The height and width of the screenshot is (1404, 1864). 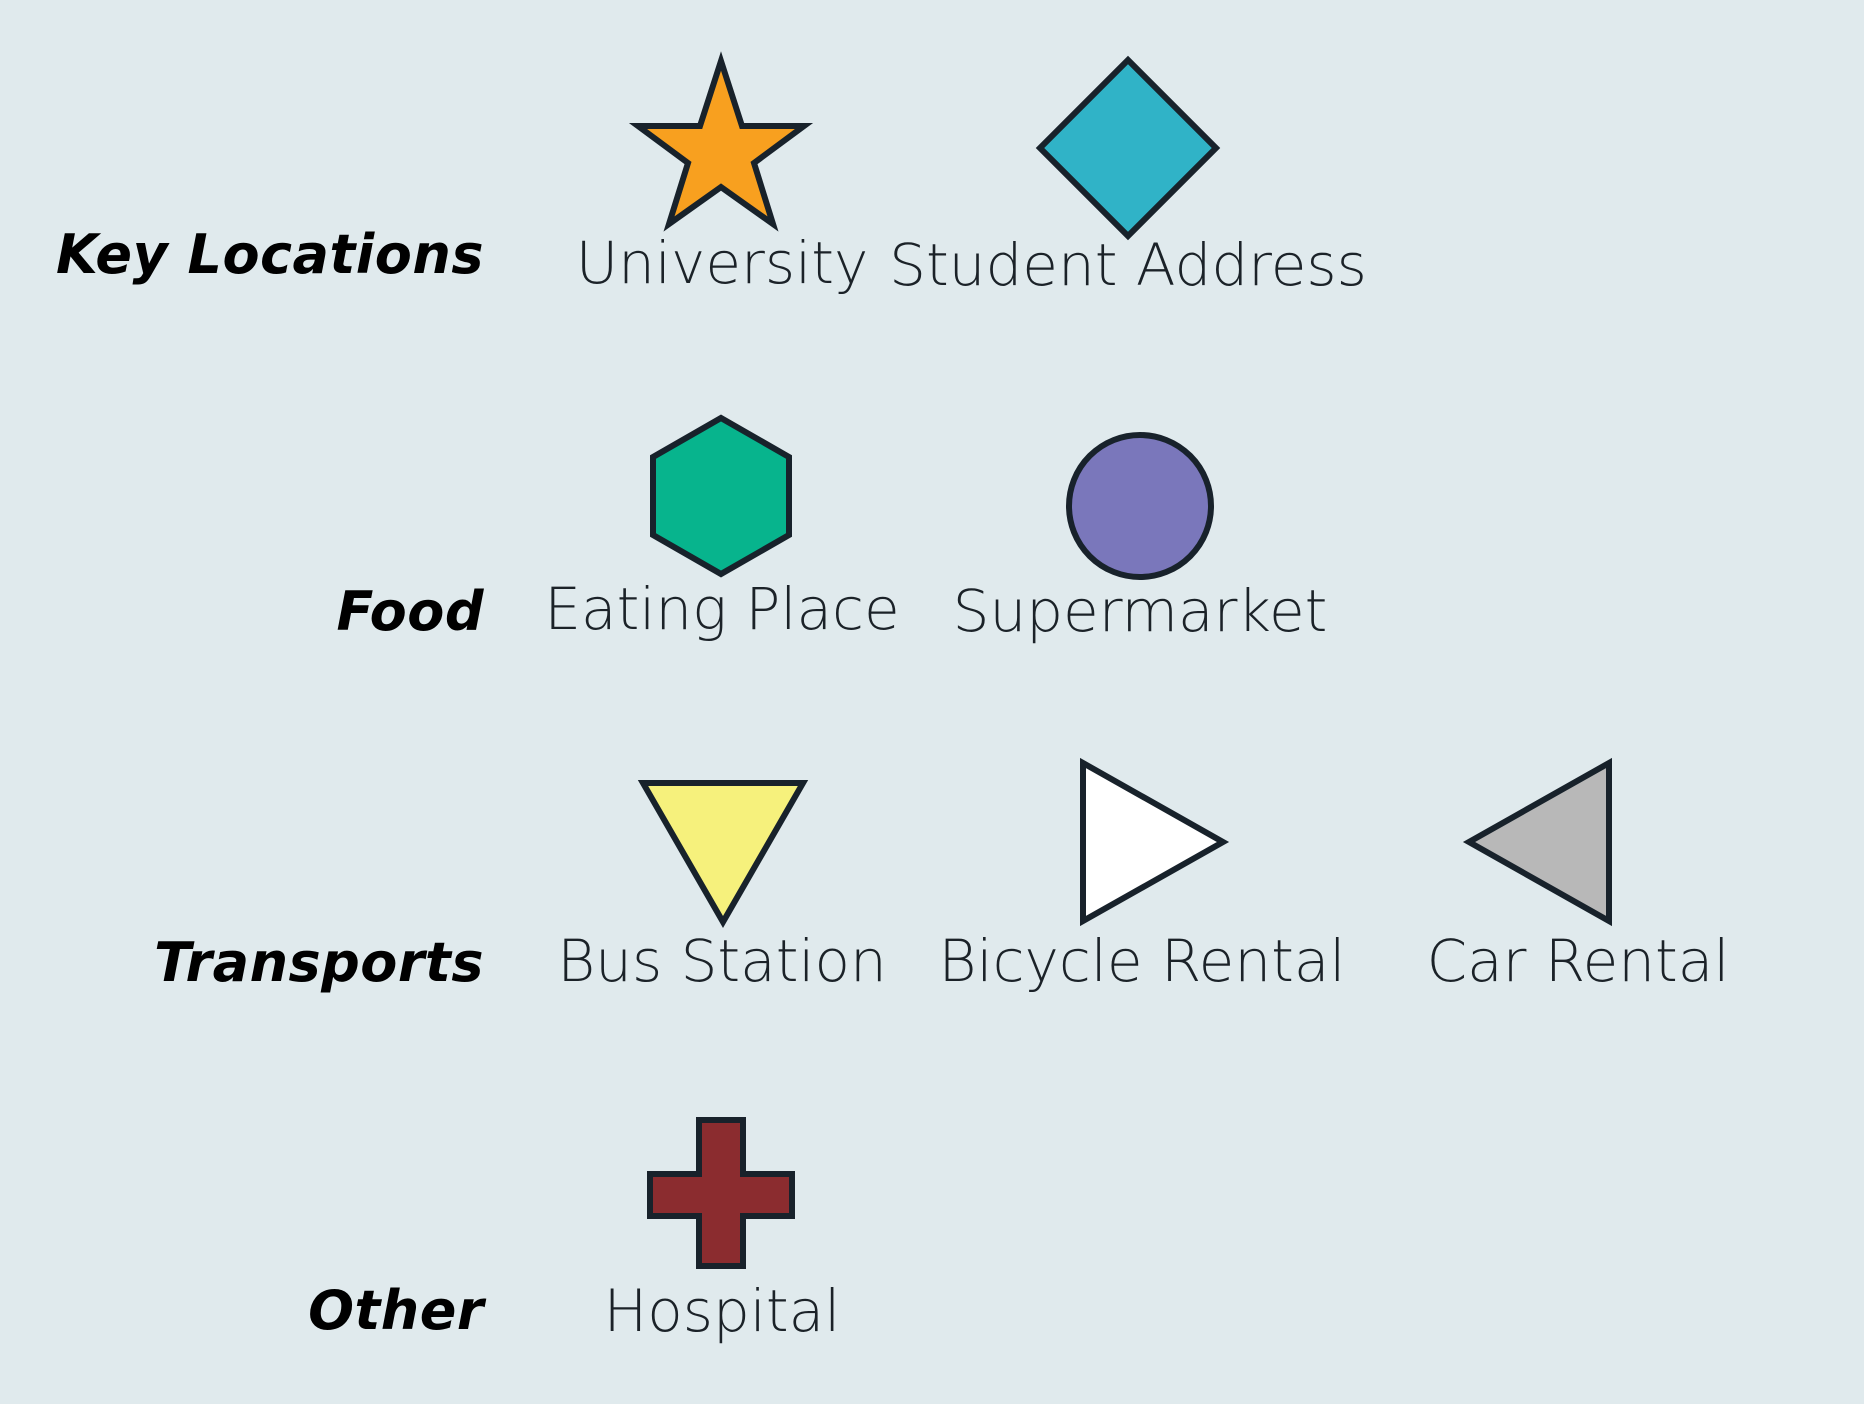 What do you see at coordinates (319, 962) in the screenshot?
I see `category-transports: Transports` at bounding box center [319, 962].